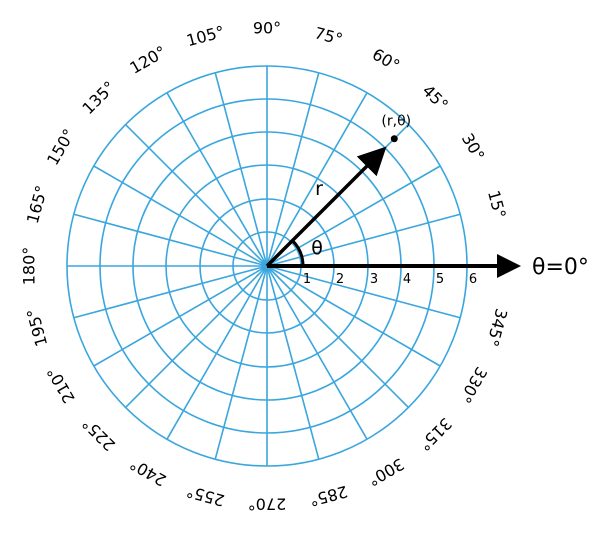  Describe the element at coordinates (394, 139) in the screenshot. I see `point-marker` at that location.